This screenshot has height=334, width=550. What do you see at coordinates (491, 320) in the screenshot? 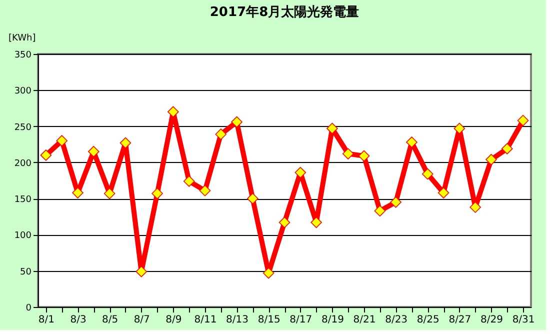
I see `x-tick-label: 8/29` at bounding box center [491, 320].